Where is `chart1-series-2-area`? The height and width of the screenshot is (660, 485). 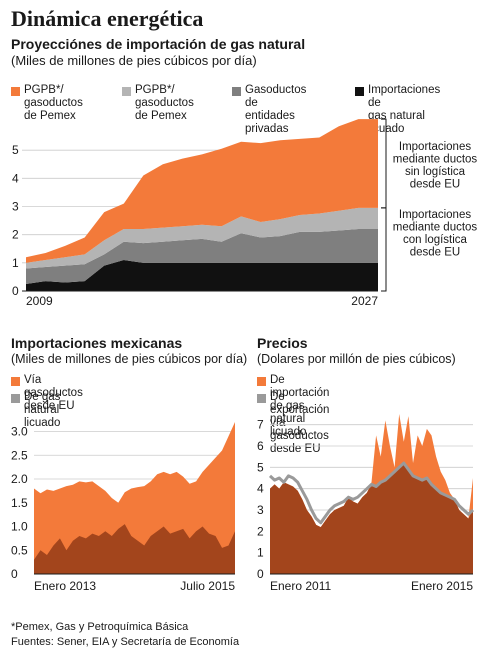
chart1-series-2-area is located at coordinates (202, 238).